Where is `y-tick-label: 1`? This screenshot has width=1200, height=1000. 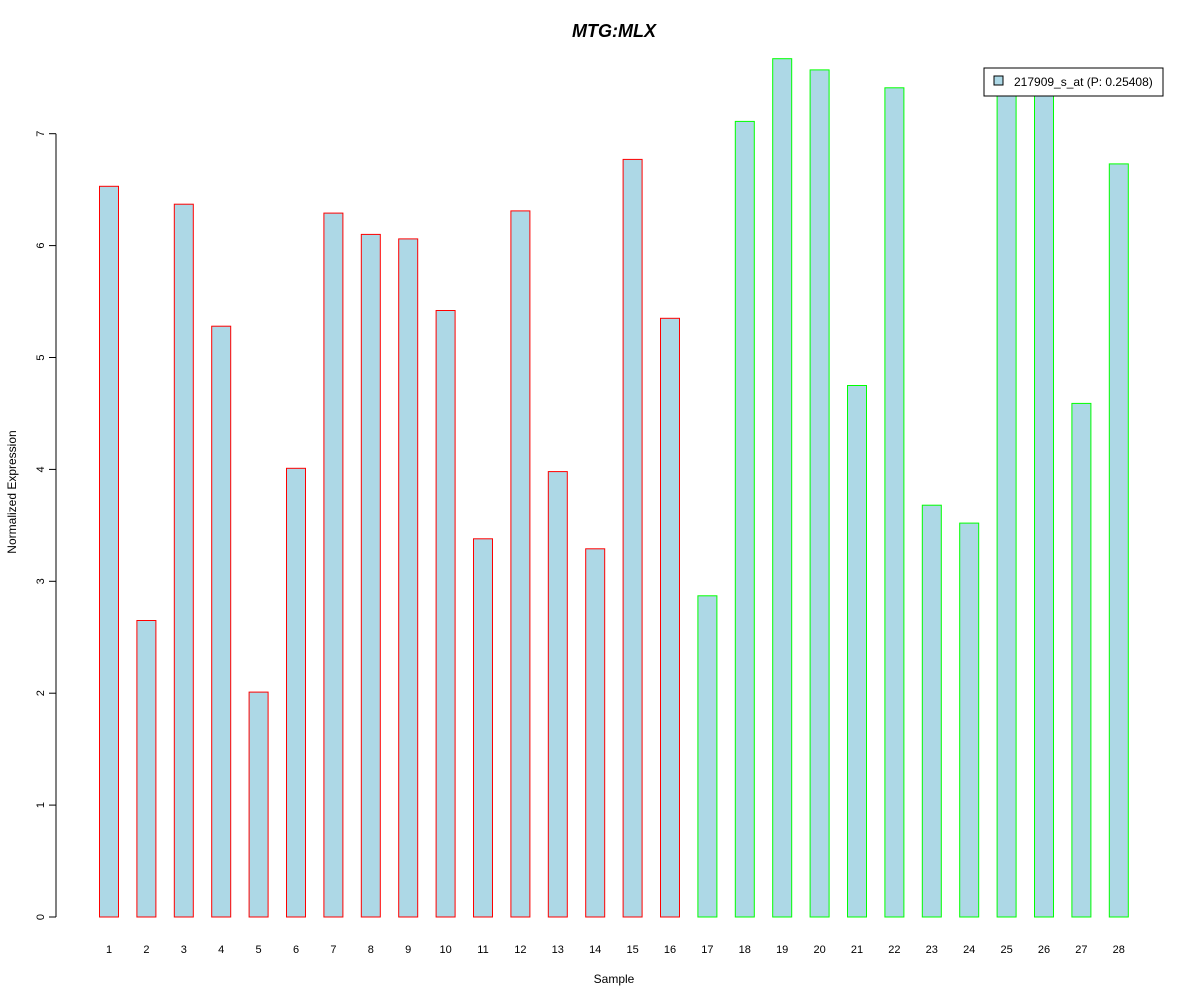 y-tick-label: 1 is located at coordinates (41, 805).